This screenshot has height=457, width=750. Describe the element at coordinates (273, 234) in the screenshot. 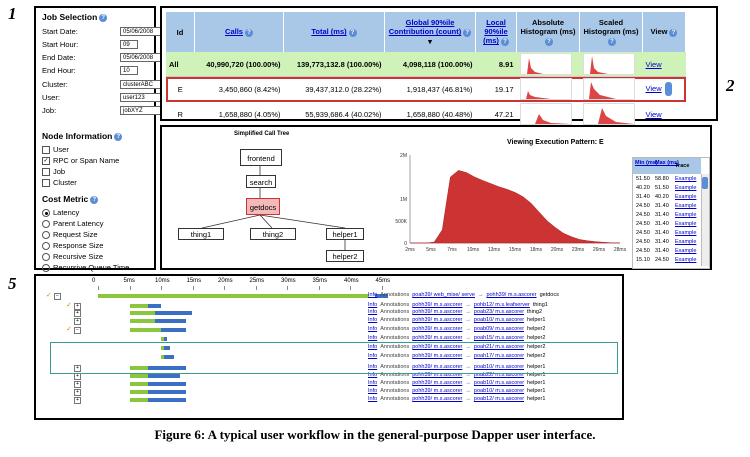

I see `tree-node-thing2: thing2` at that location.